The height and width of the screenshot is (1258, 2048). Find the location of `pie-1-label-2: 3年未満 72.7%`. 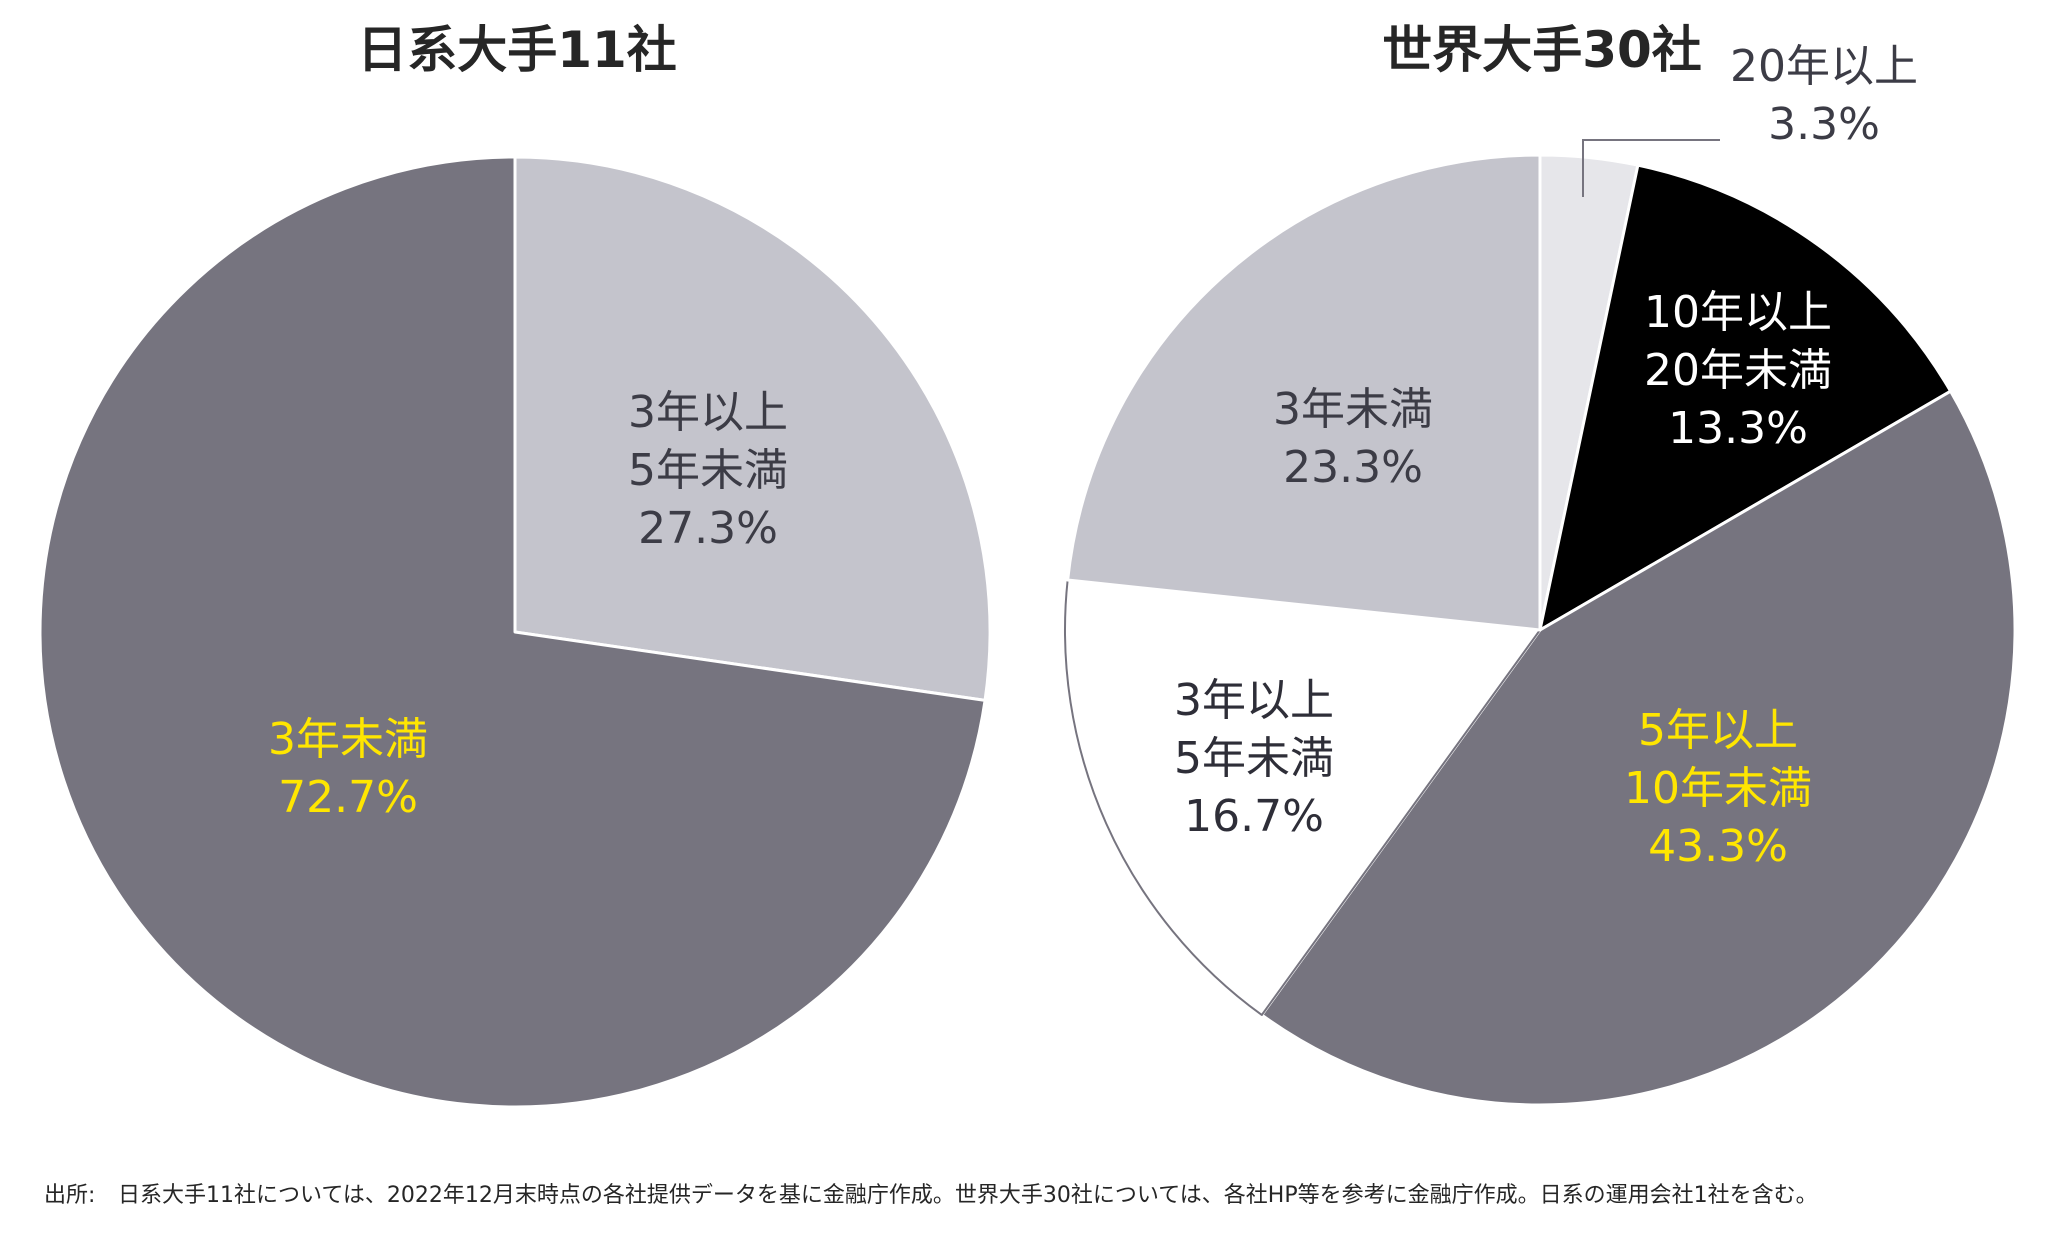

pie-1-label-2: 3年未満 72.7% is located at coordinates (348, 768).